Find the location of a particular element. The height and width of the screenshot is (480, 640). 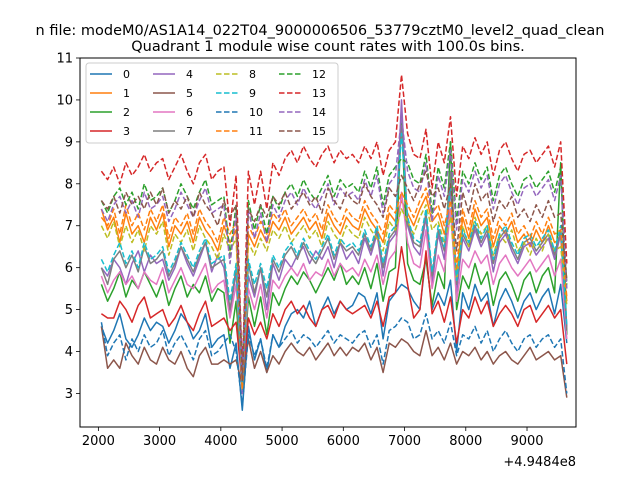

legend-label-10: 10 is located at coordinates (256, 112).